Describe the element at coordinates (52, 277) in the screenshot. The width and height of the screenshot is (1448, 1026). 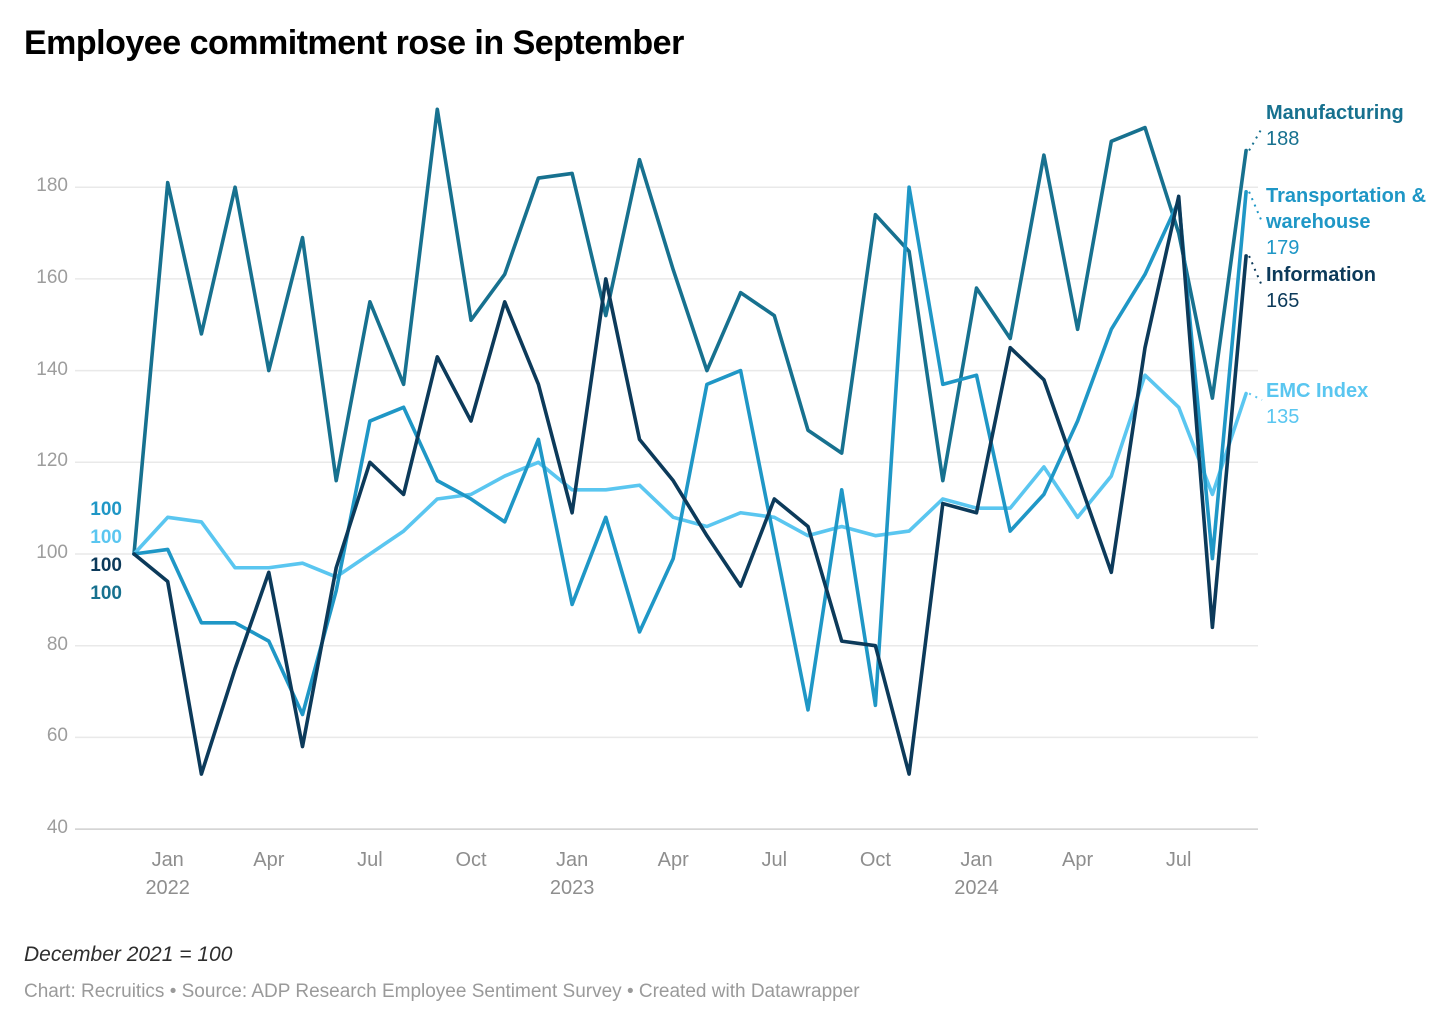
I see `y-axis-label-160: 160` at that location.